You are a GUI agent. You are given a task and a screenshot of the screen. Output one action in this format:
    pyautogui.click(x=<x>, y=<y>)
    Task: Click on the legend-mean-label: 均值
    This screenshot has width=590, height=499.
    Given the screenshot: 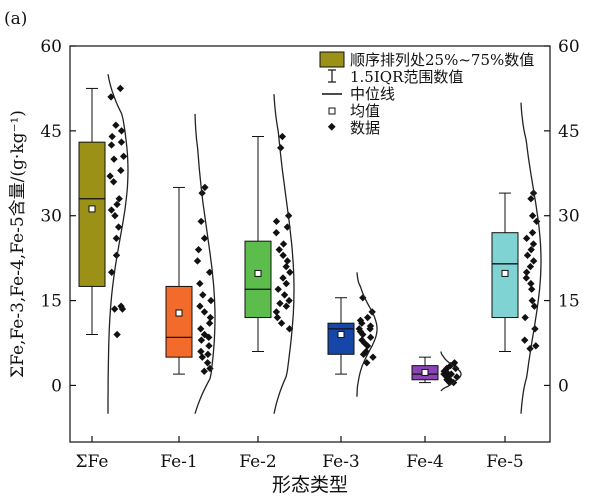 What is the action you would take?
    pyautogui.click(x=365, y=111)
    